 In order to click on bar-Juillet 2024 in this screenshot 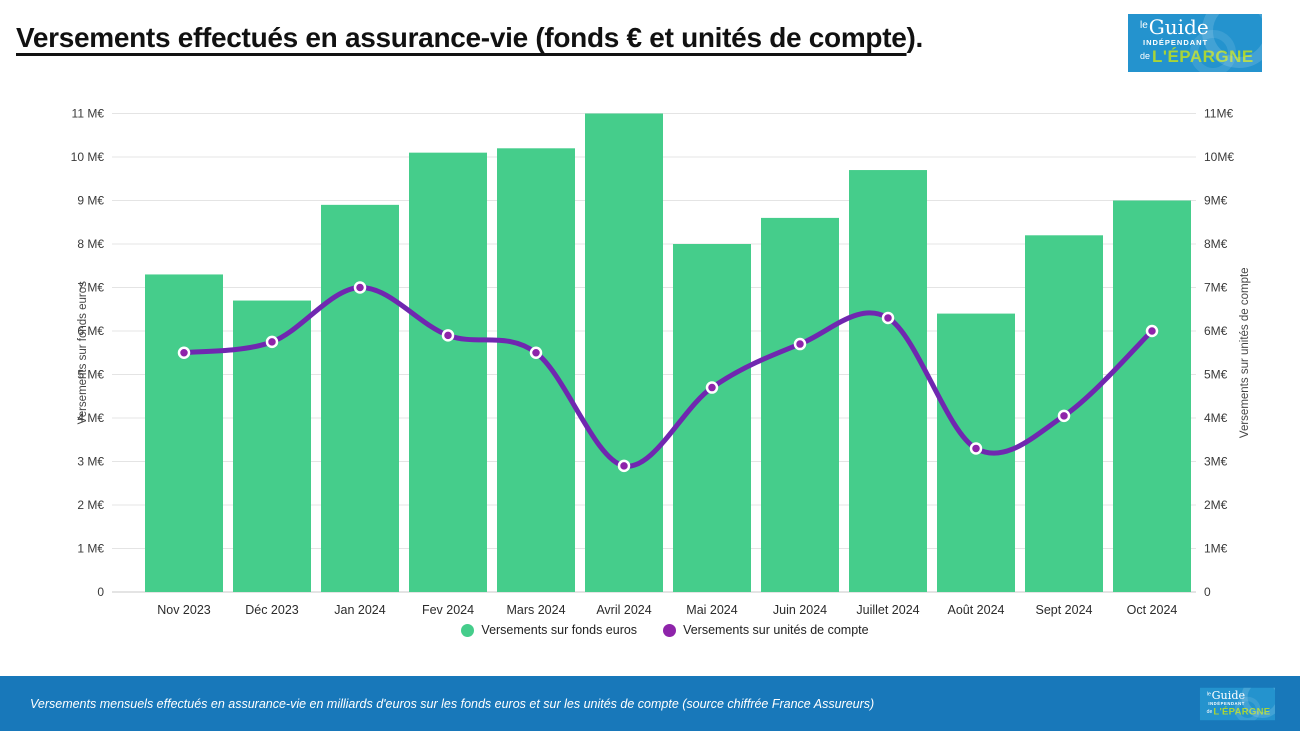, I will do `click(888, 381)`.